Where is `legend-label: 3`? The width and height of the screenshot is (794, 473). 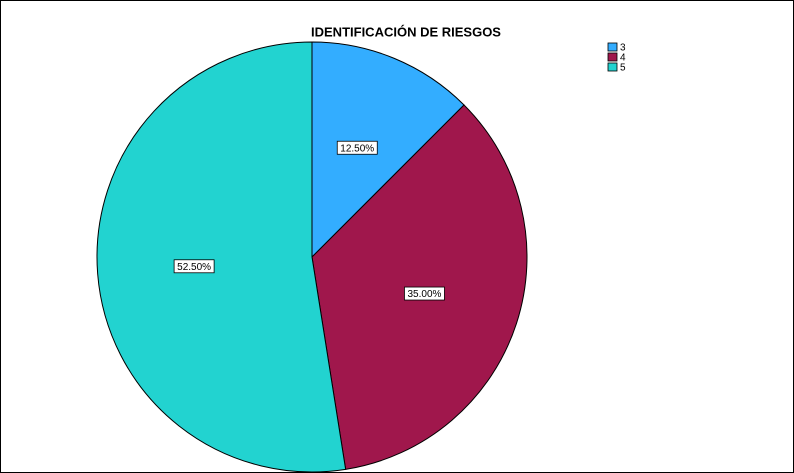 legend-label: 3 is located at coordinates (623, 48).